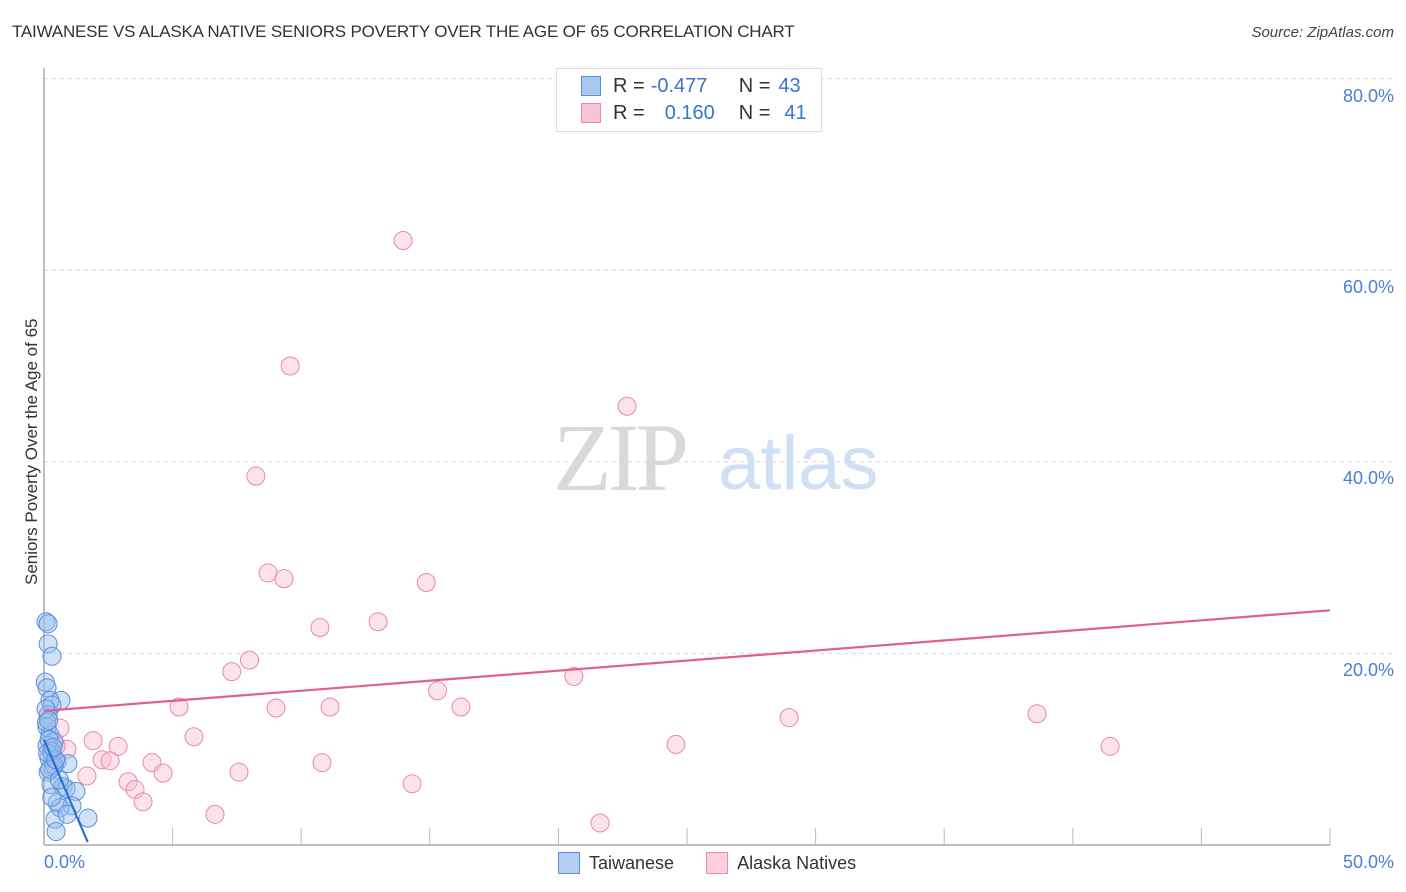  Describe the element at coordinates (689, 112) in the screenshot. I see `r-value-alaska-natives: 0.160` at that location.